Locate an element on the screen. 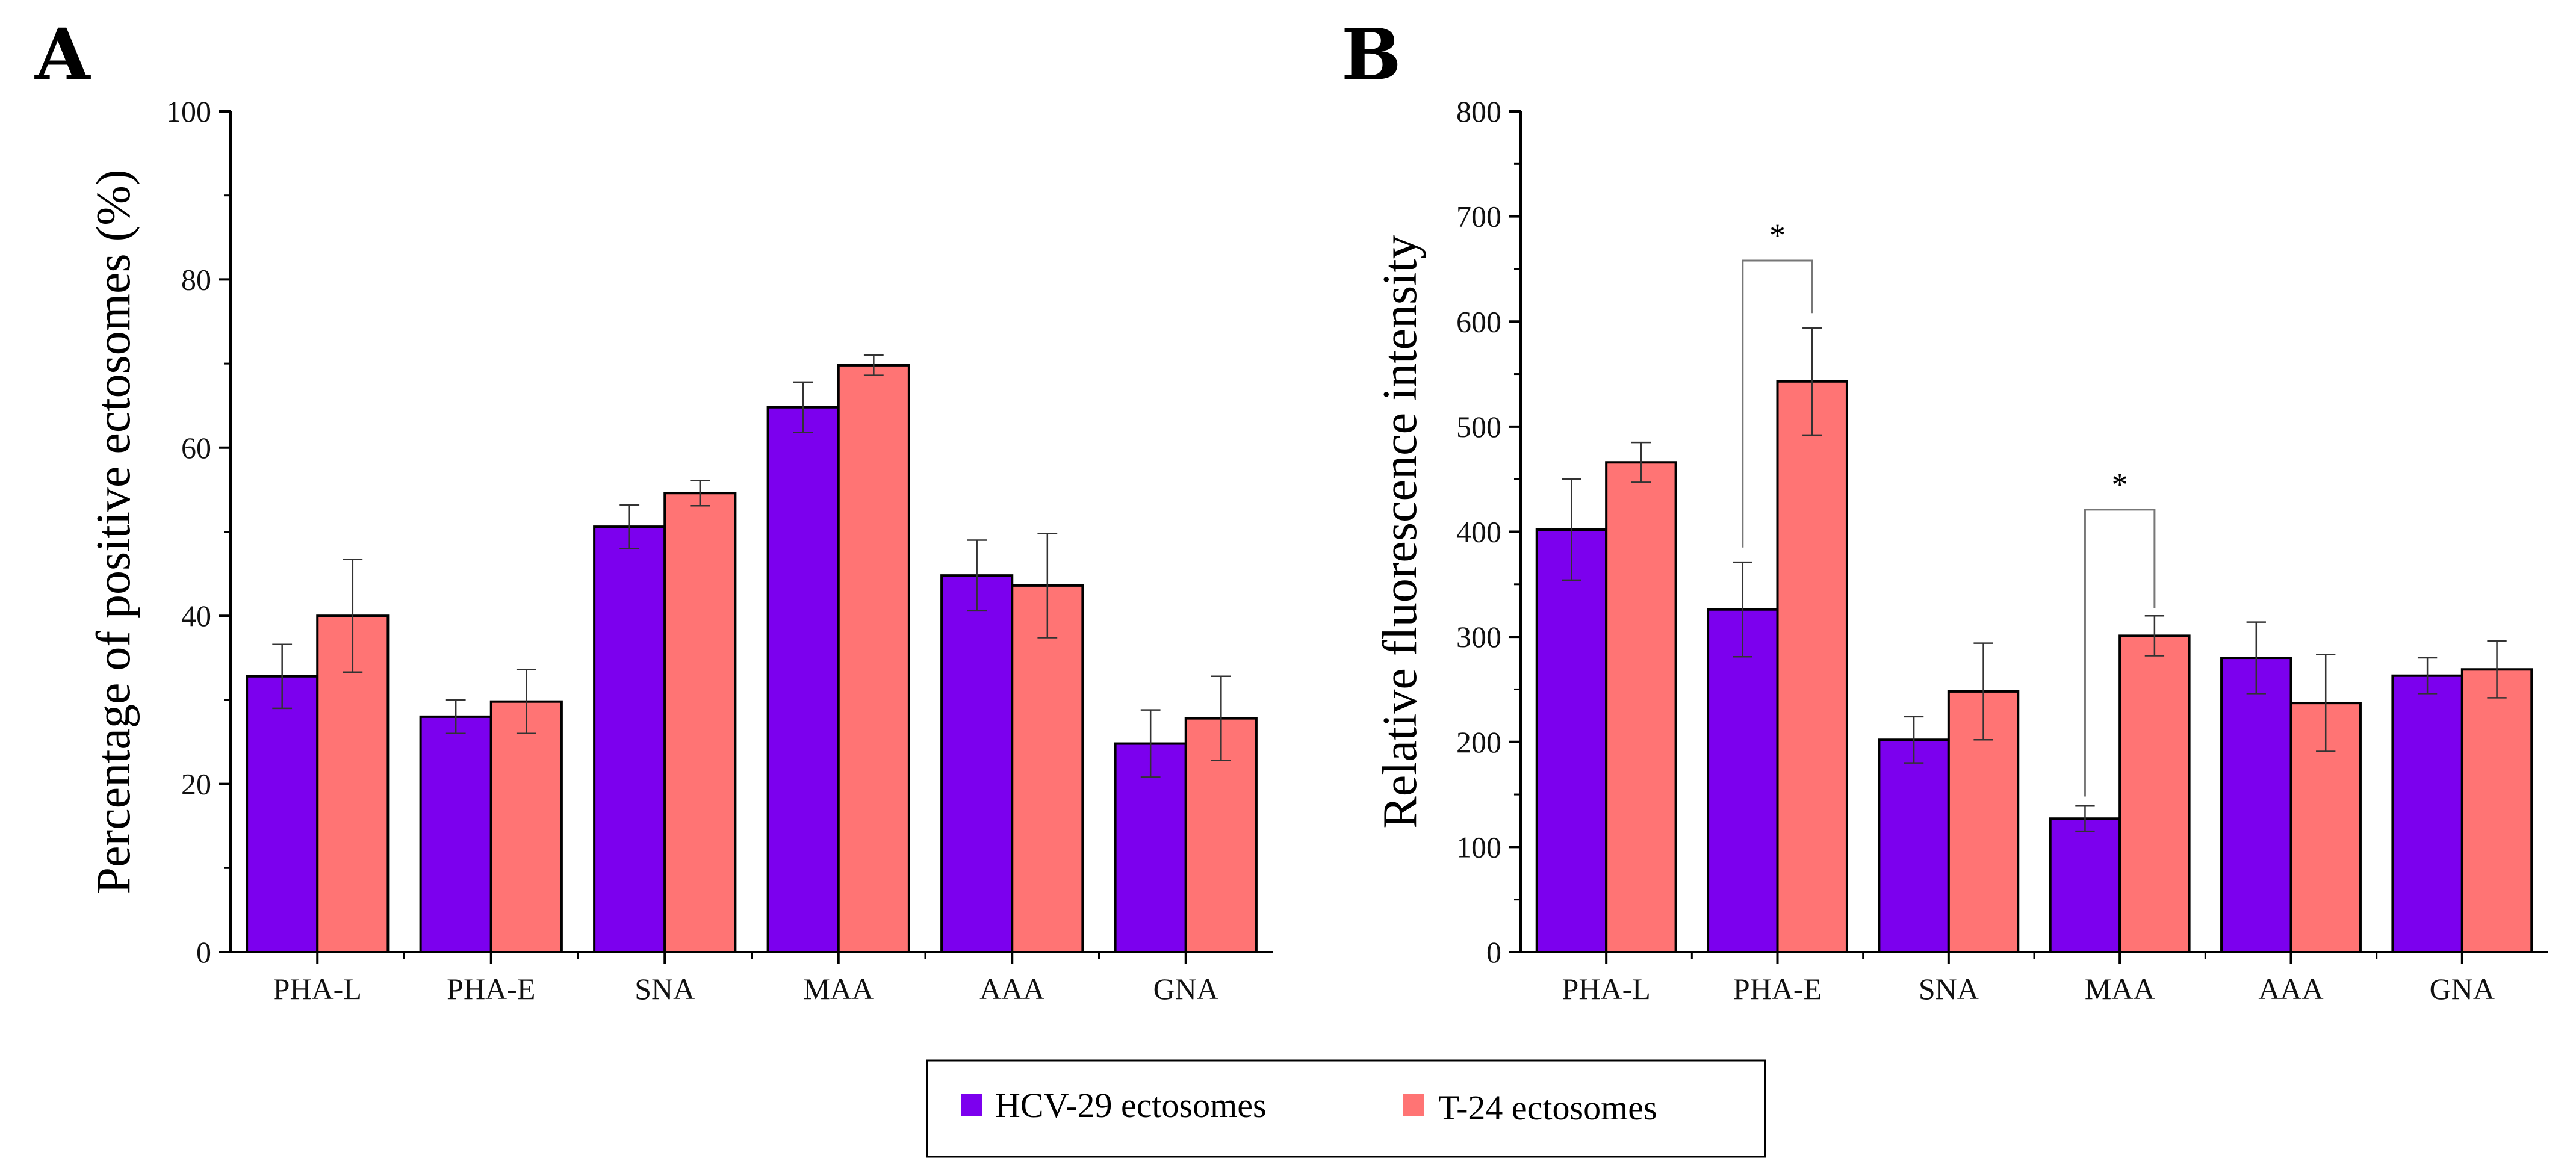 The width and height of the screenshot is (2576, 1176). chart-a-ytick-label: 40 is located at coordinates (196, 616).